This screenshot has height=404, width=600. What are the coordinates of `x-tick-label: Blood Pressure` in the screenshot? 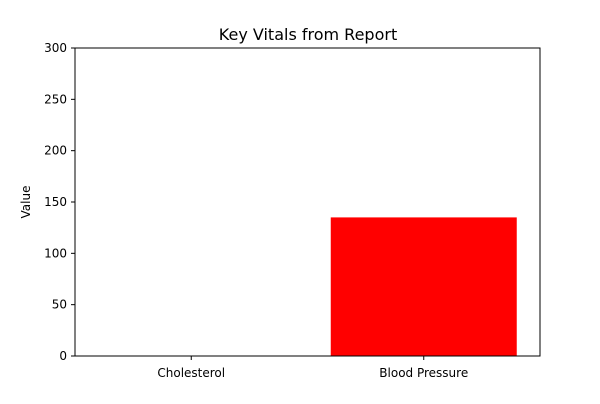 It's located at (423, 373).